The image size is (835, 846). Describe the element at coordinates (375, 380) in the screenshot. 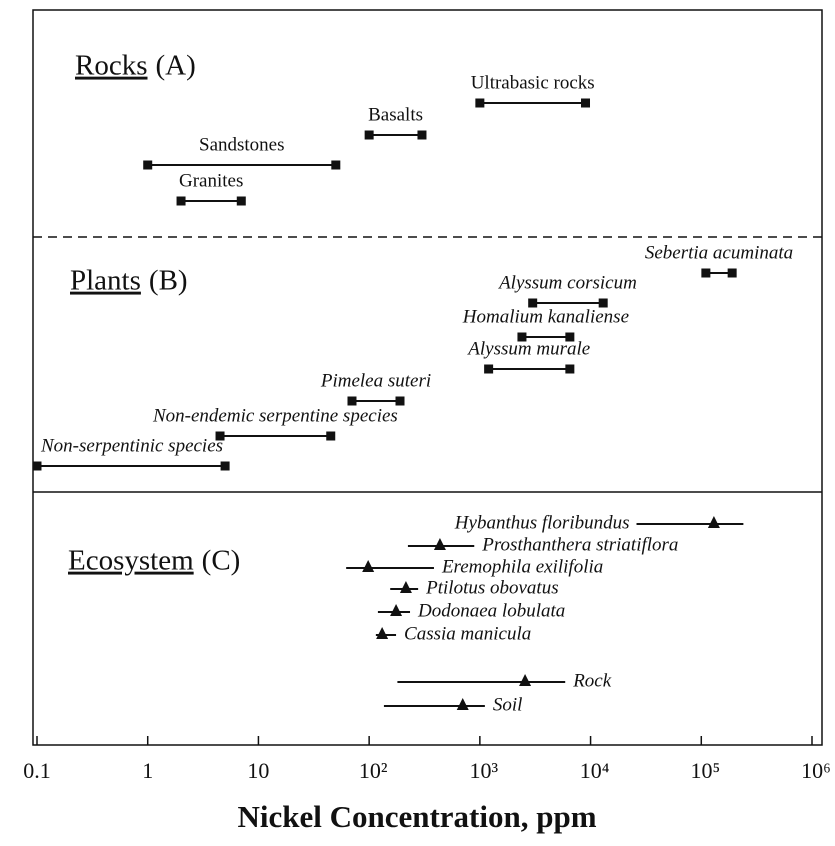

I see `range-label: Pimelea suteri` at that location.